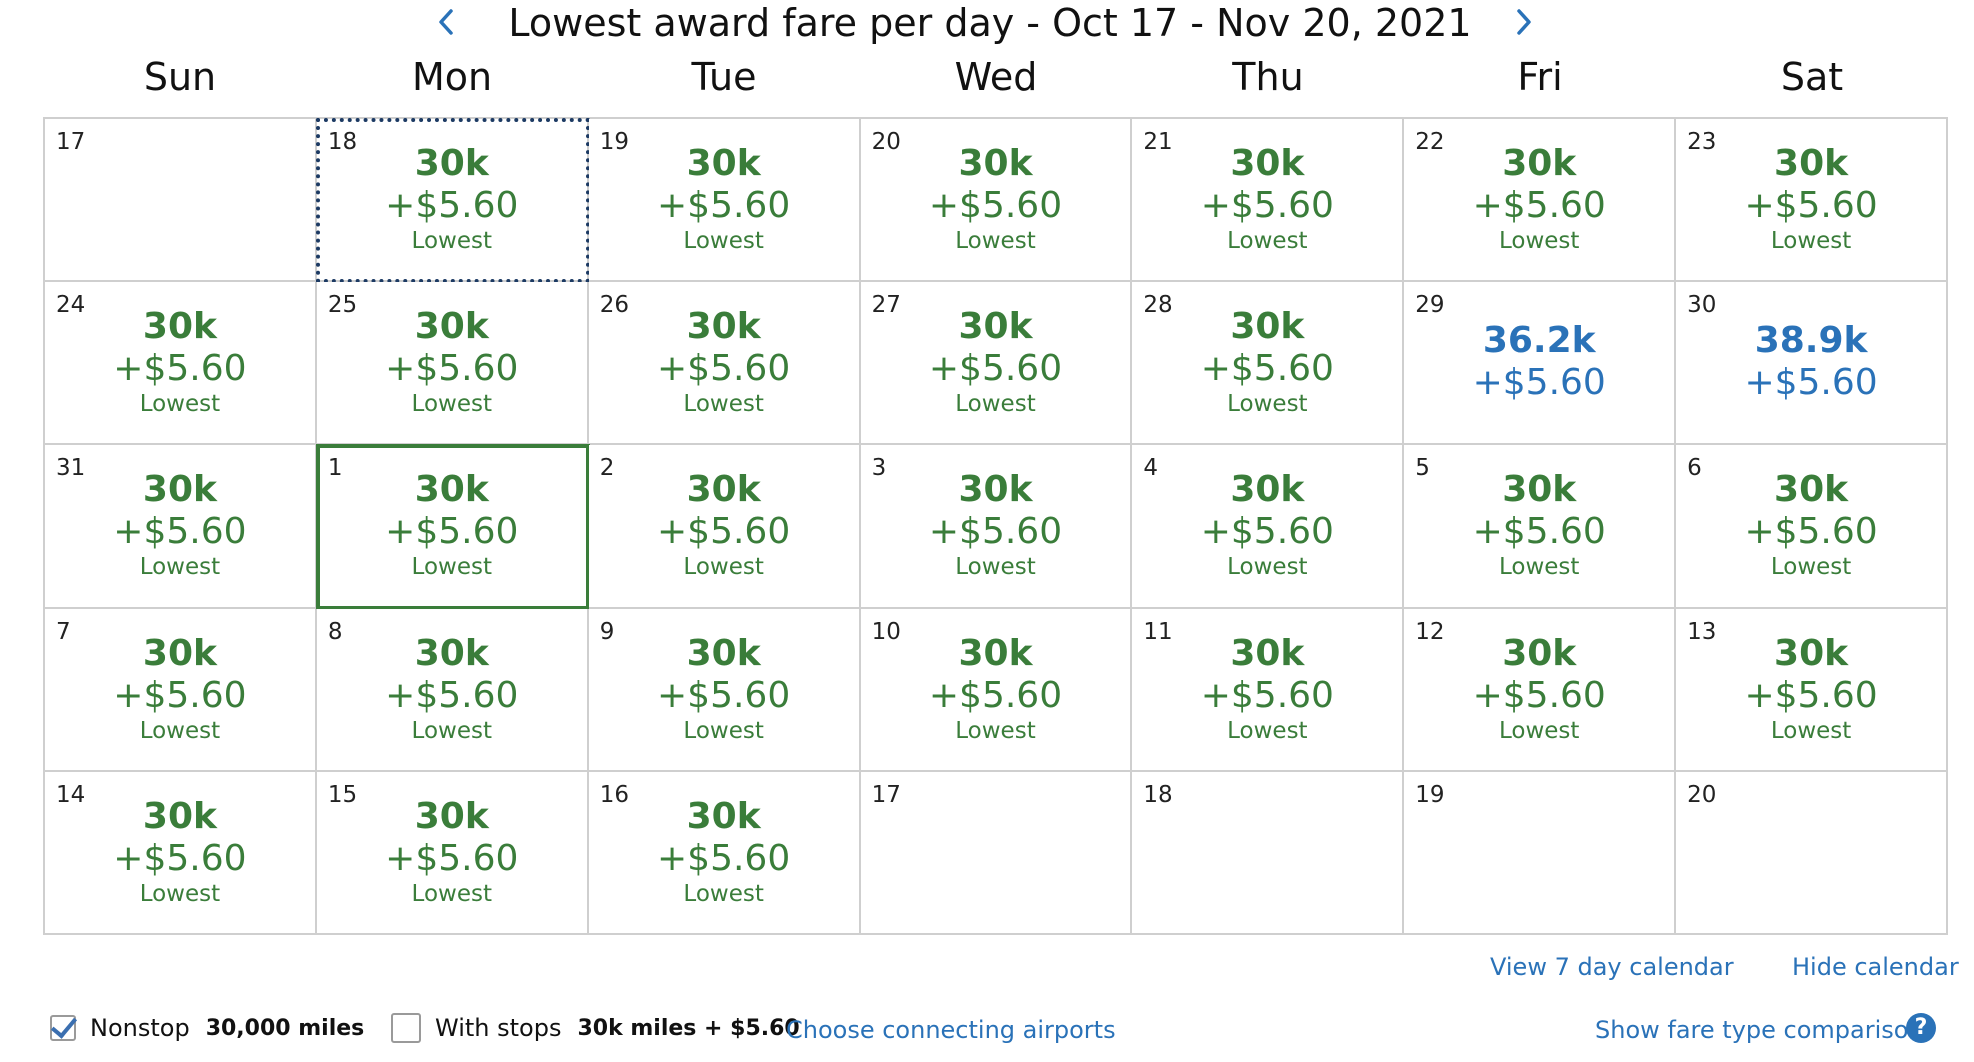 Image resolution: width=1974 pixels, height=1062 pixels. Describe the element at coordinates (63, 1028) in the screenshot. I see `nonstop-checkbox` at that location.